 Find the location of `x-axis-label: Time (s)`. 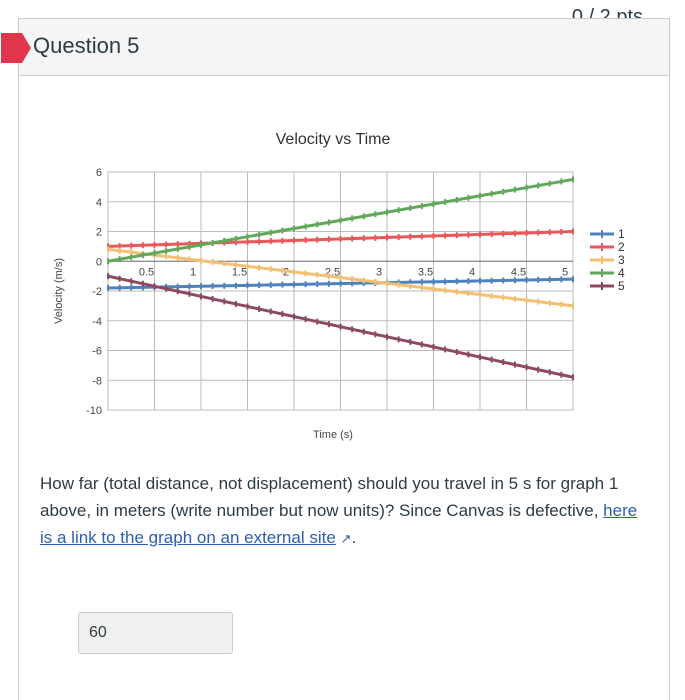

x-axis-label: Time (s) is located at coordinates (333, 435).